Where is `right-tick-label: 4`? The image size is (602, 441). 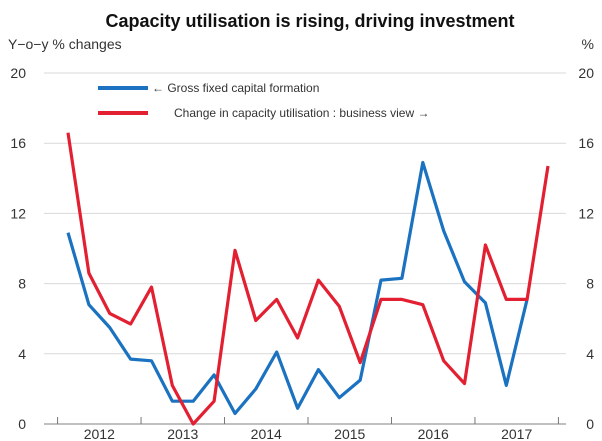 right-tick-label: 4 is located at coordinates (590, 354).